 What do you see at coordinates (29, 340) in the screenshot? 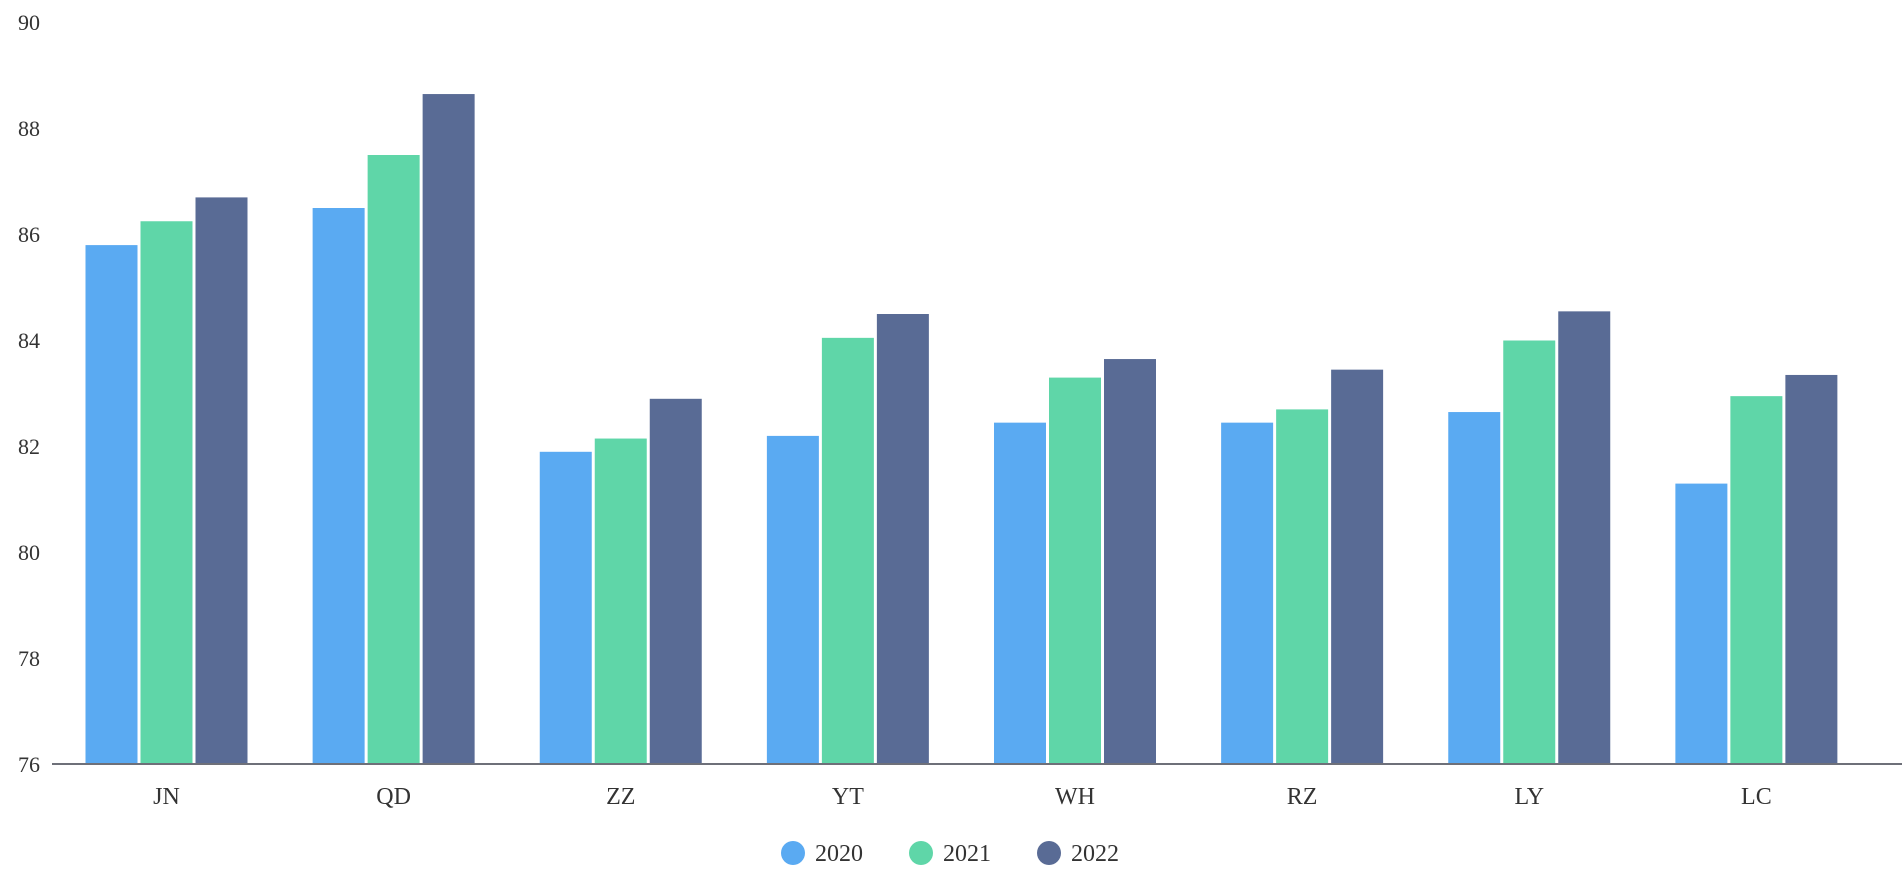
I see `y-tick-label: 84` at bounding box center [29, 340].